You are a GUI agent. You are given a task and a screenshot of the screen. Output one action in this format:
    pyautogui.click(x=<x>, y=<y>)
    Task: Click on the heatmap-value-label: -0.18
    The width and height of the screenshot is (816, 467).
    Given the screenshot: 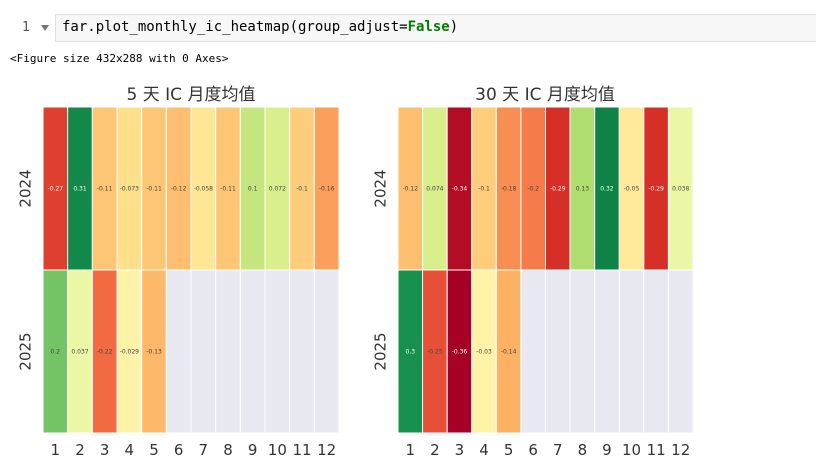 What is the action you would take?
    pyautogui.click(x=509, y=189)
    